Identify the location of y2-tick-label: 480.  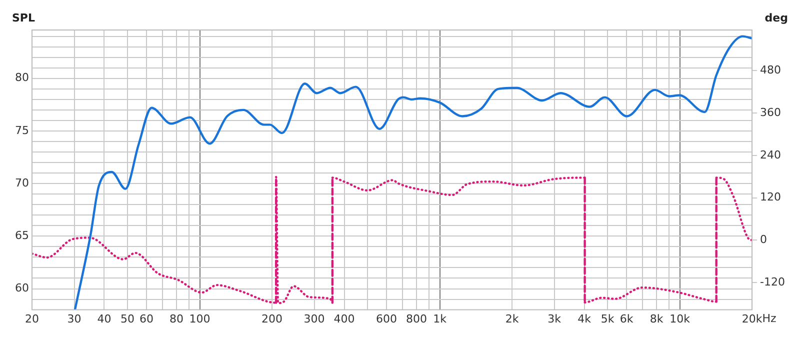
(771, 69).